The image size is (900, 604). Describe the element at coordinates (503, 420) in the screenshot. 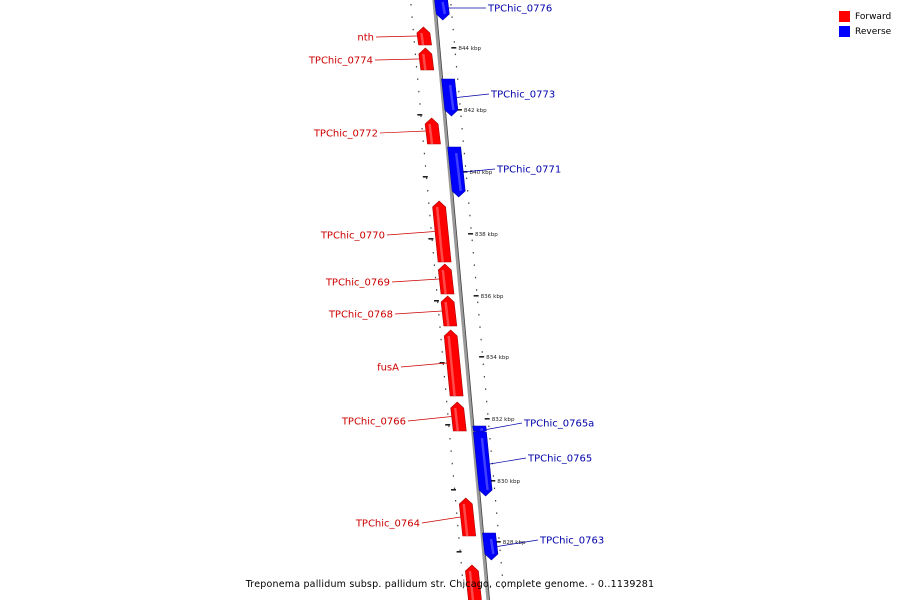

I see `kbp-tick-label: 832 kbp` at that location.